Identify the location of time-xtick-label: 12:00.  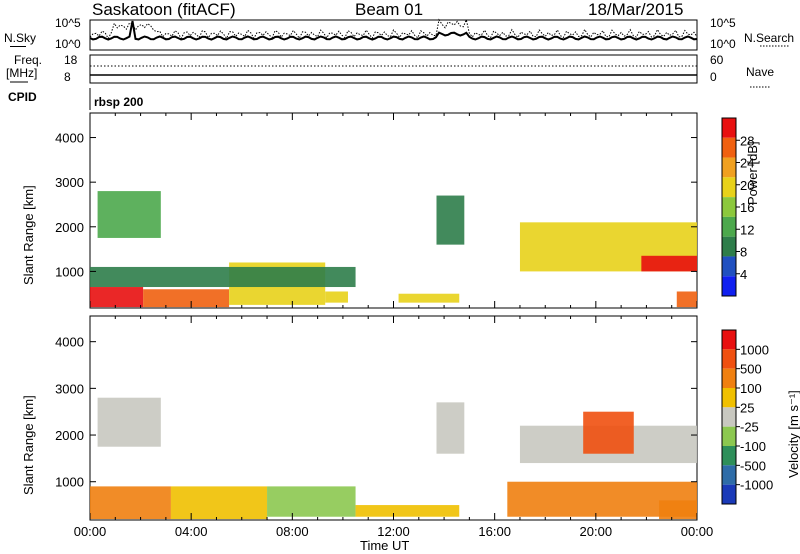
(393, 531).